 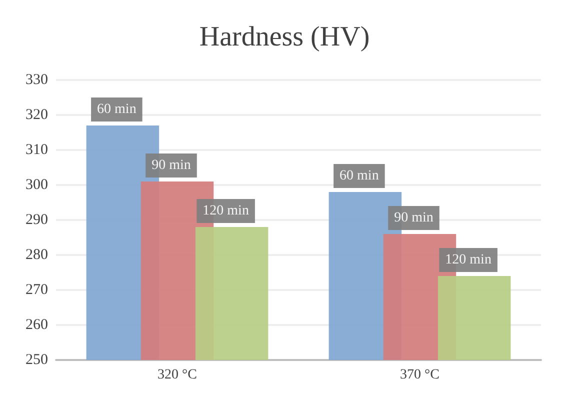 What do you see at coordinates (37, 185) in the screenshot?
I see `y-tick-label: 300` at bounding box center [37, 185].